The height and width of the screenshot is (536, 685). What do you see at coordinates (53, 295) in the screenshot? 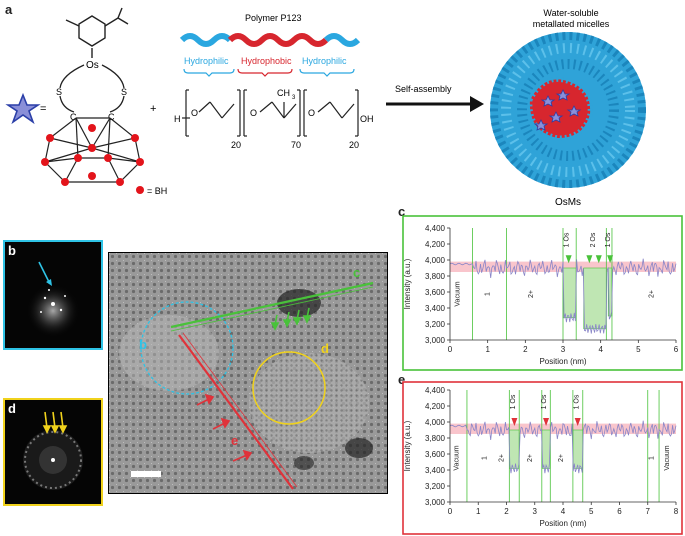
I see `fft-b-image` at bounding box center [53, 295].